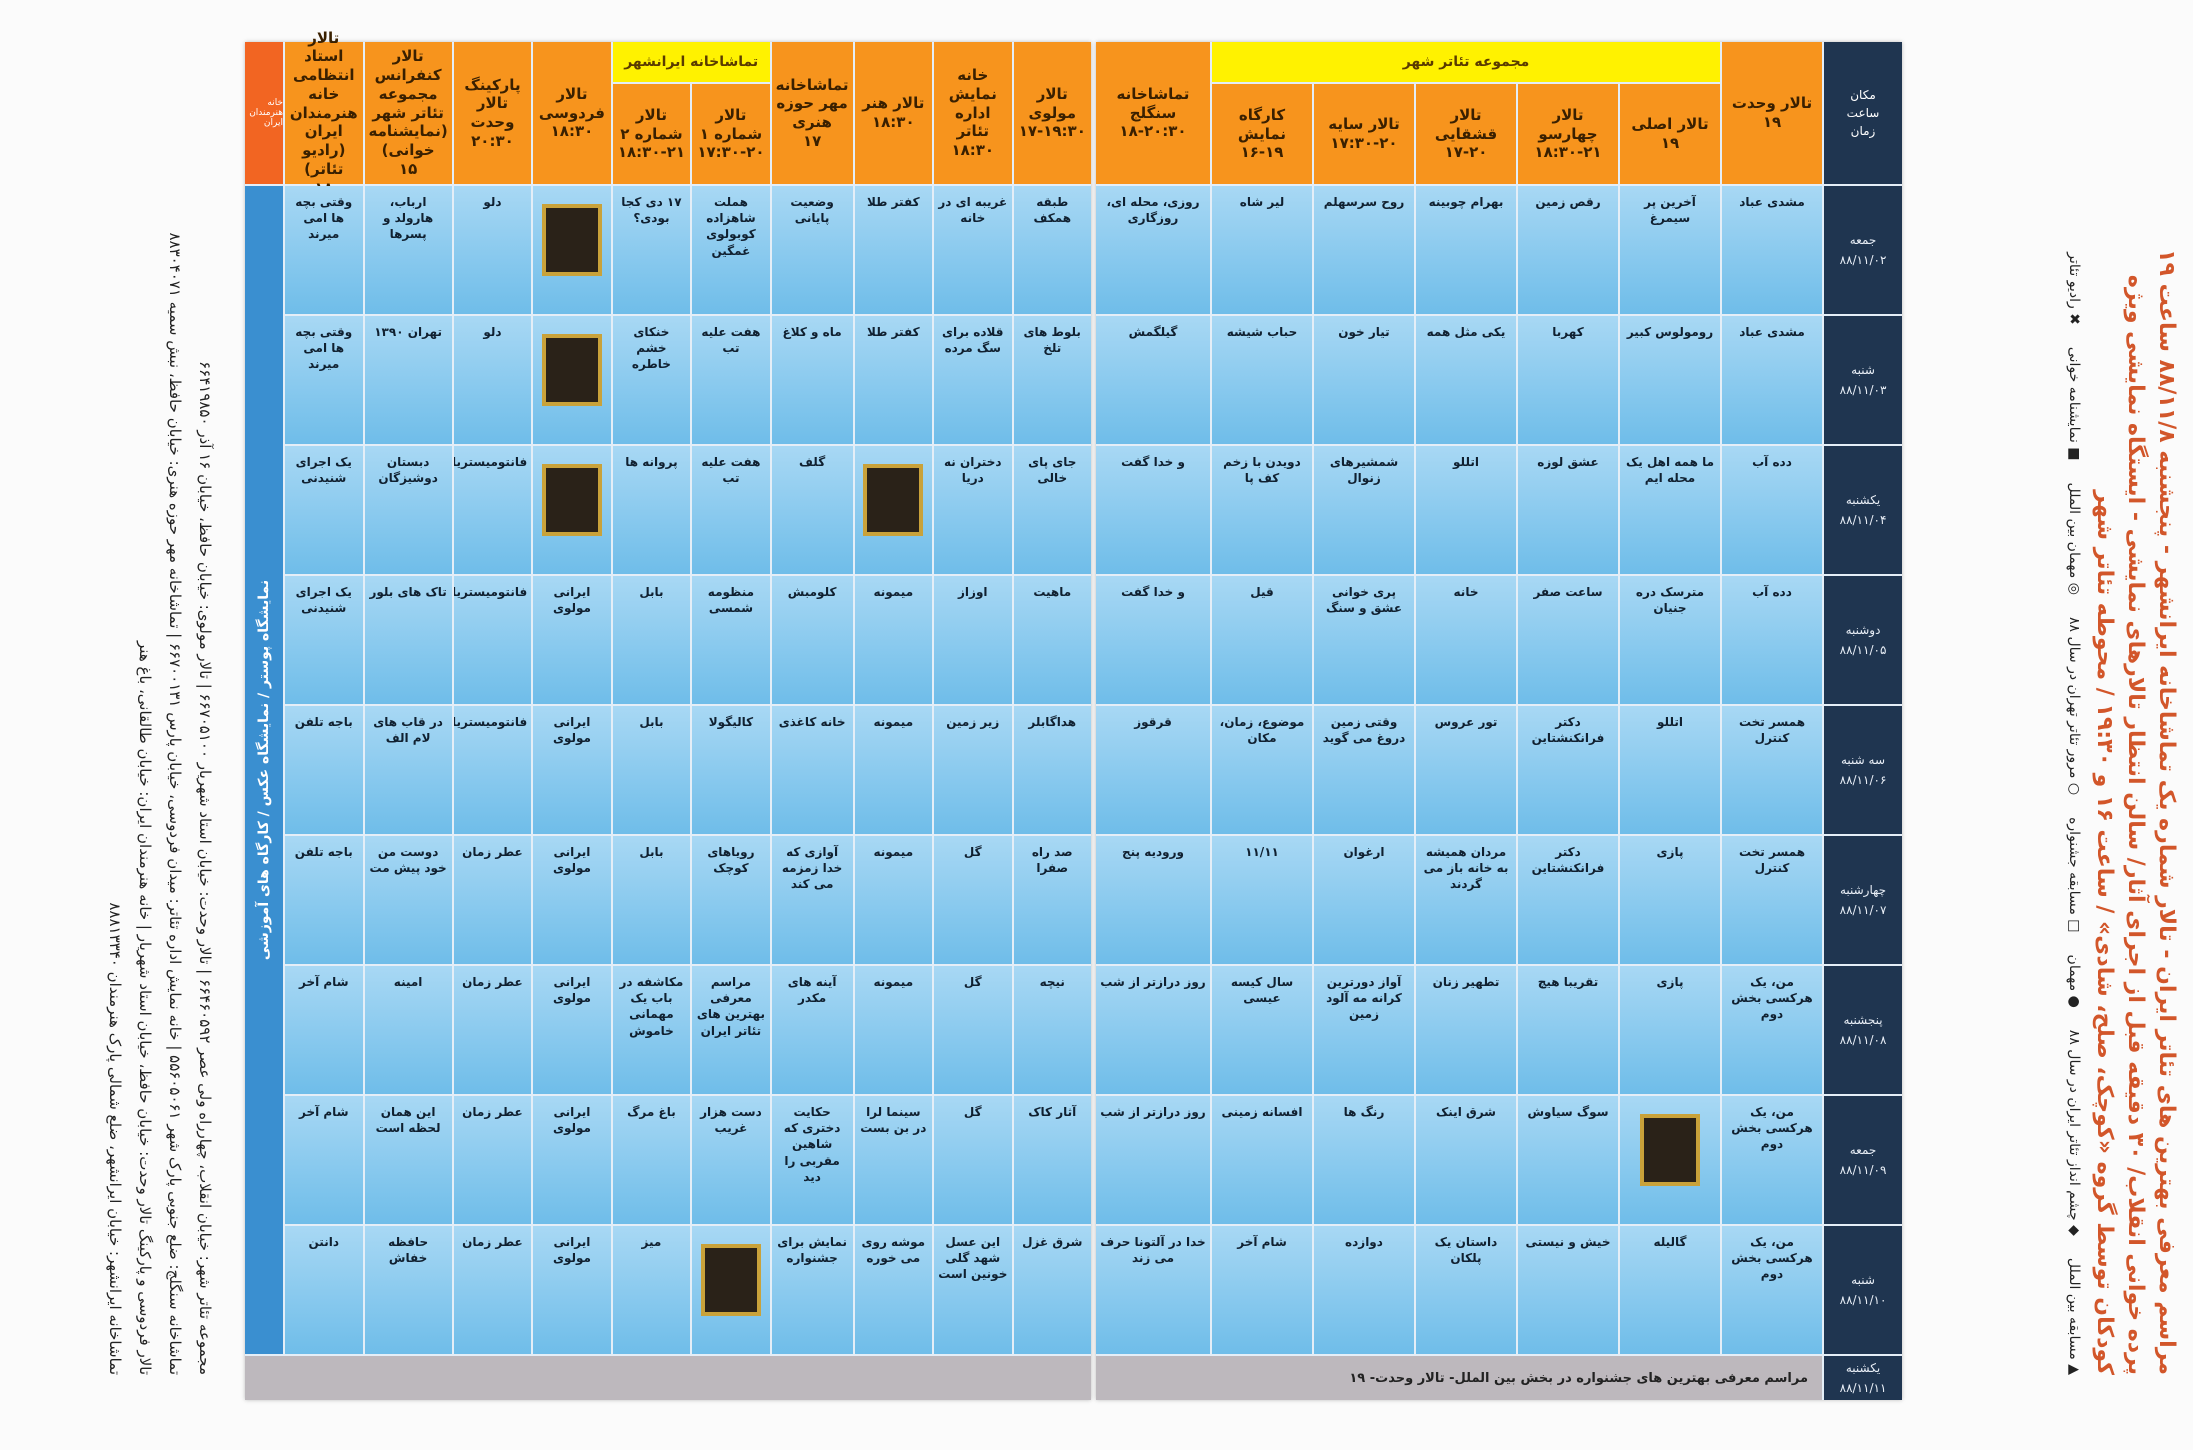 Image resolution: width=2193 pixels, height=1450 pixels. I want to click on venue-name: تالار وحدت, so click(1772, 103).